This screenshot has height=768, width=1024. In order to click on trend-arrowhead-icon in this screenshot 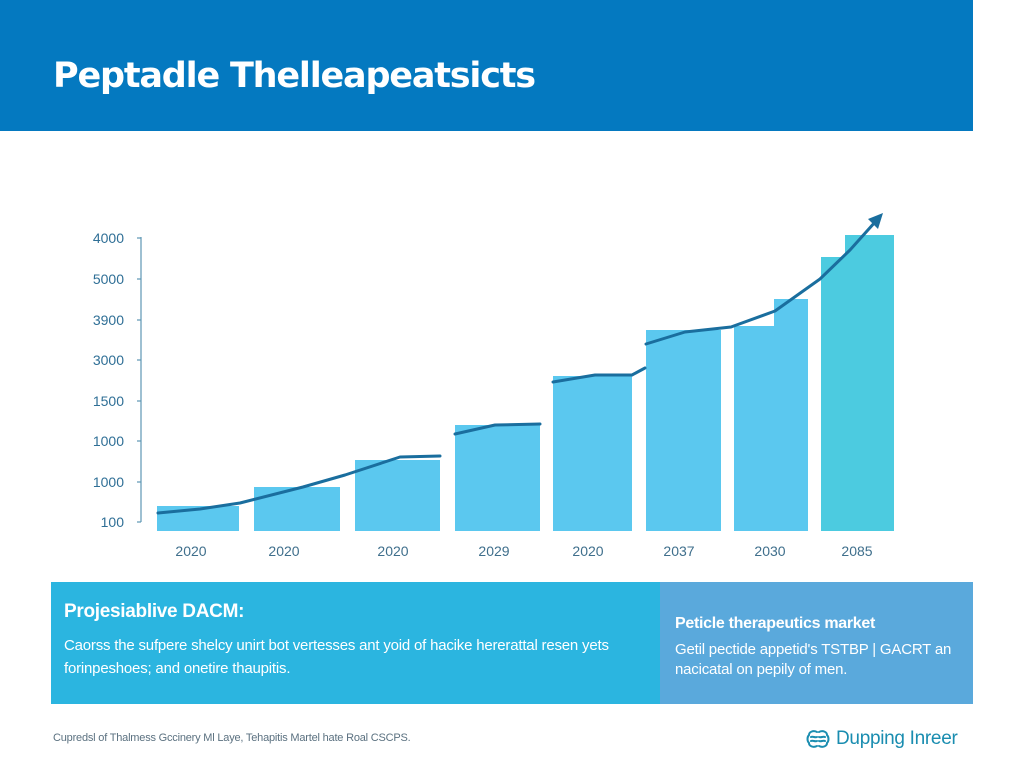, I will do `click(875, 221)`.